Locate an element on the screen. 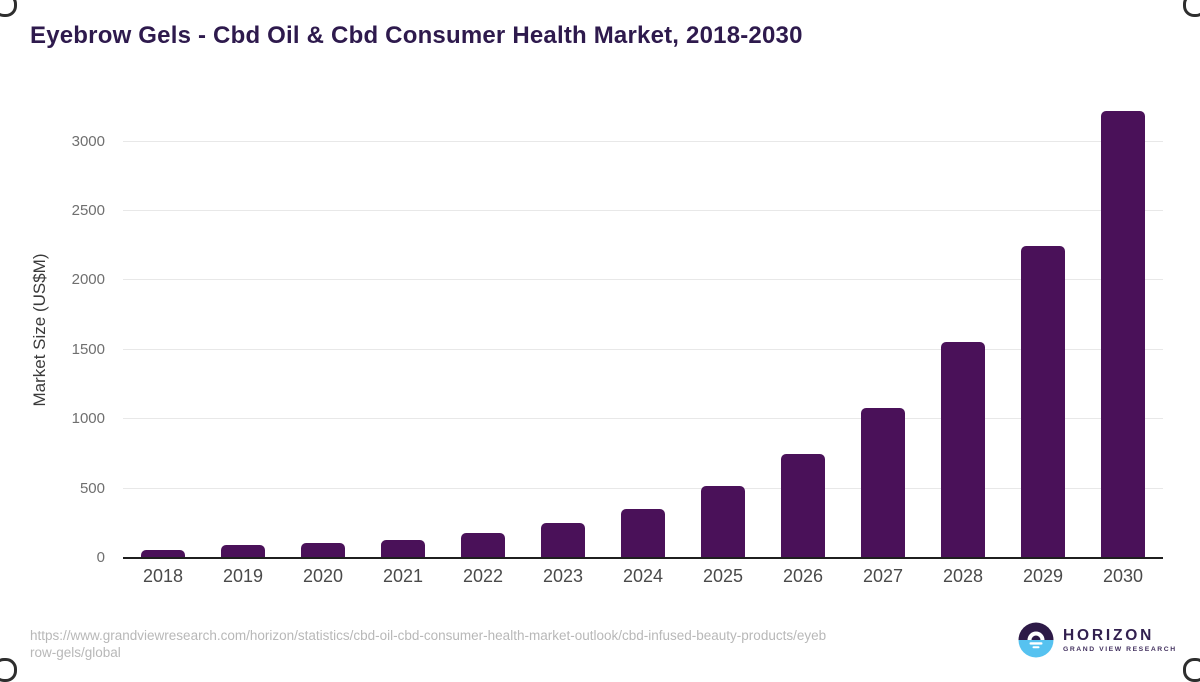 Image resolution: width=1200 pixels, height=682 pixels. bar-2022 is located at coordinates (483, 545).